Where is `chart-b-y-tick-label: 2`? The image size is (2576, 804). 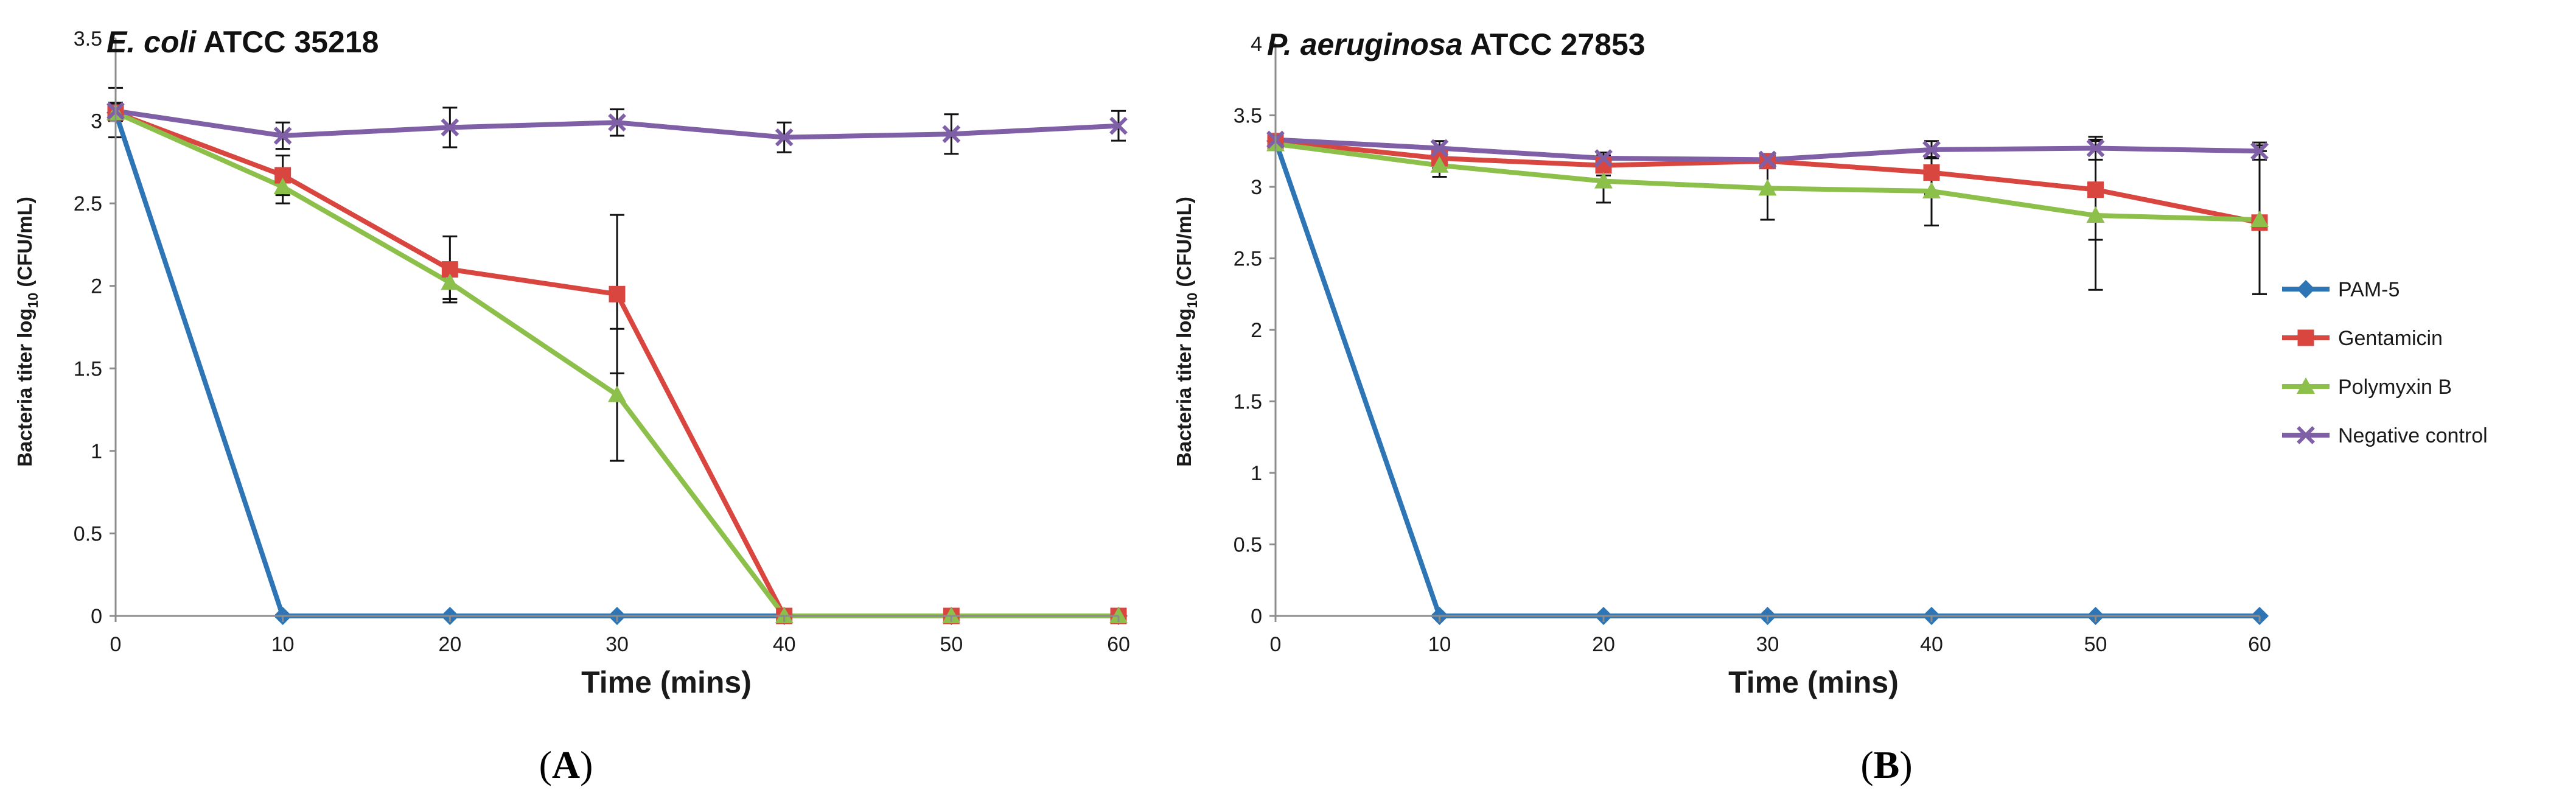 chart-b-y-tick-label: 2 is located at coordinates (1256, 331).